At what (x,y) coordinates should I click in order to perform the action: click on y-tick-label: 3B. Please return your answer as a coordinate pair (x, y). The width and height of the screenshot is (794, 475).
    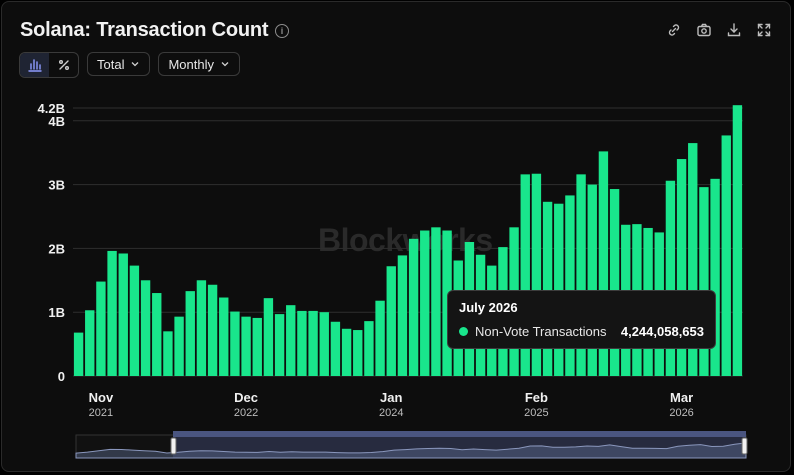
    Looking at the image, I should click on (56, 185).